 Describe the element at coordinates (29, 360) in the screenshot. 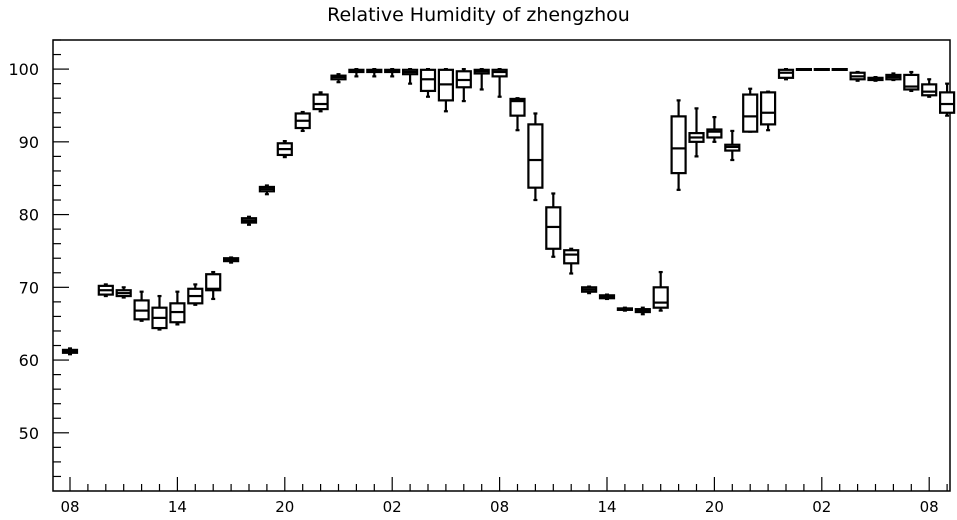

I see `y-tick-label: 60` at that location.